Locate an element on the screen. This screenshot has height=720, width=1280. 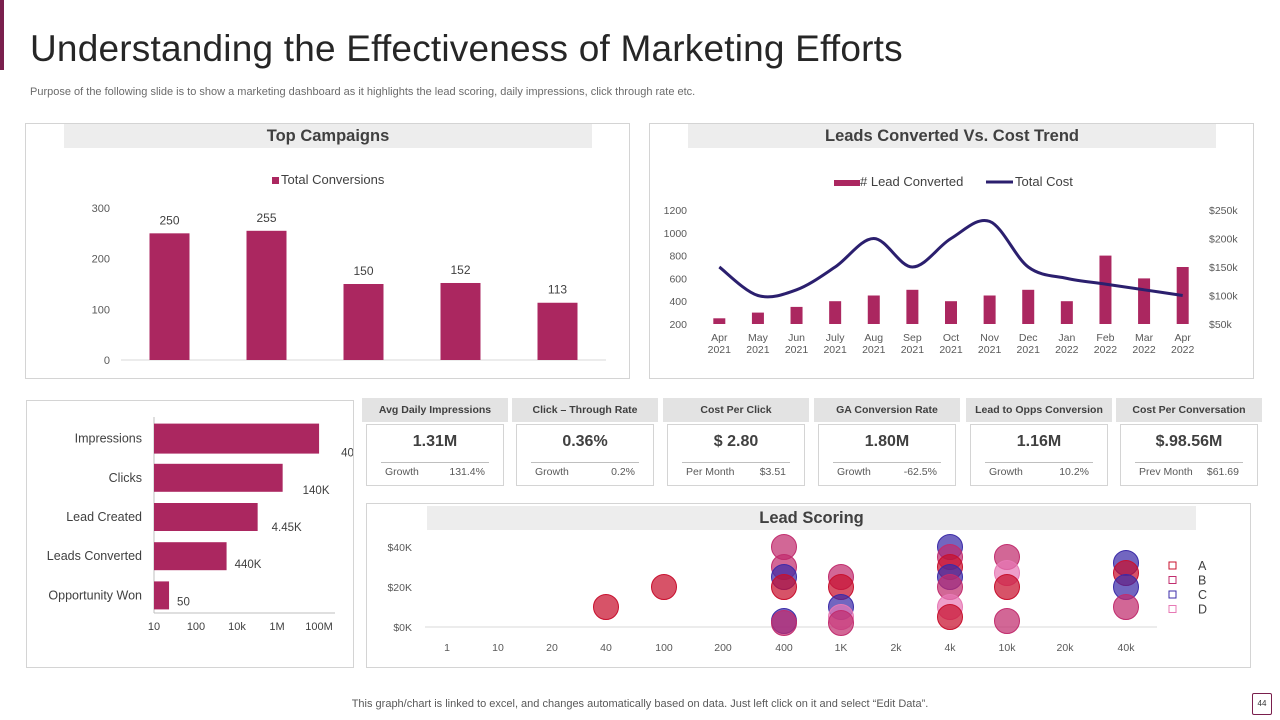
data-label: 250 is located at coordinates (169, 220).